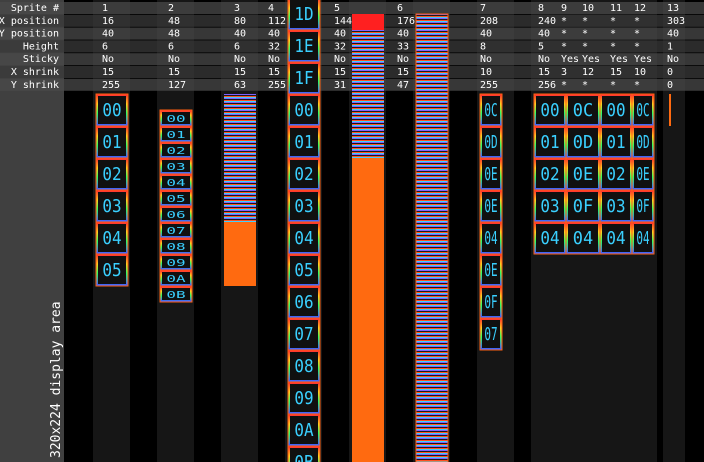 The width and height of the screenshot is (704, 462). Describe the element at coordinates (171, 8) in the screenshot. I see `cell: 2` at that location.